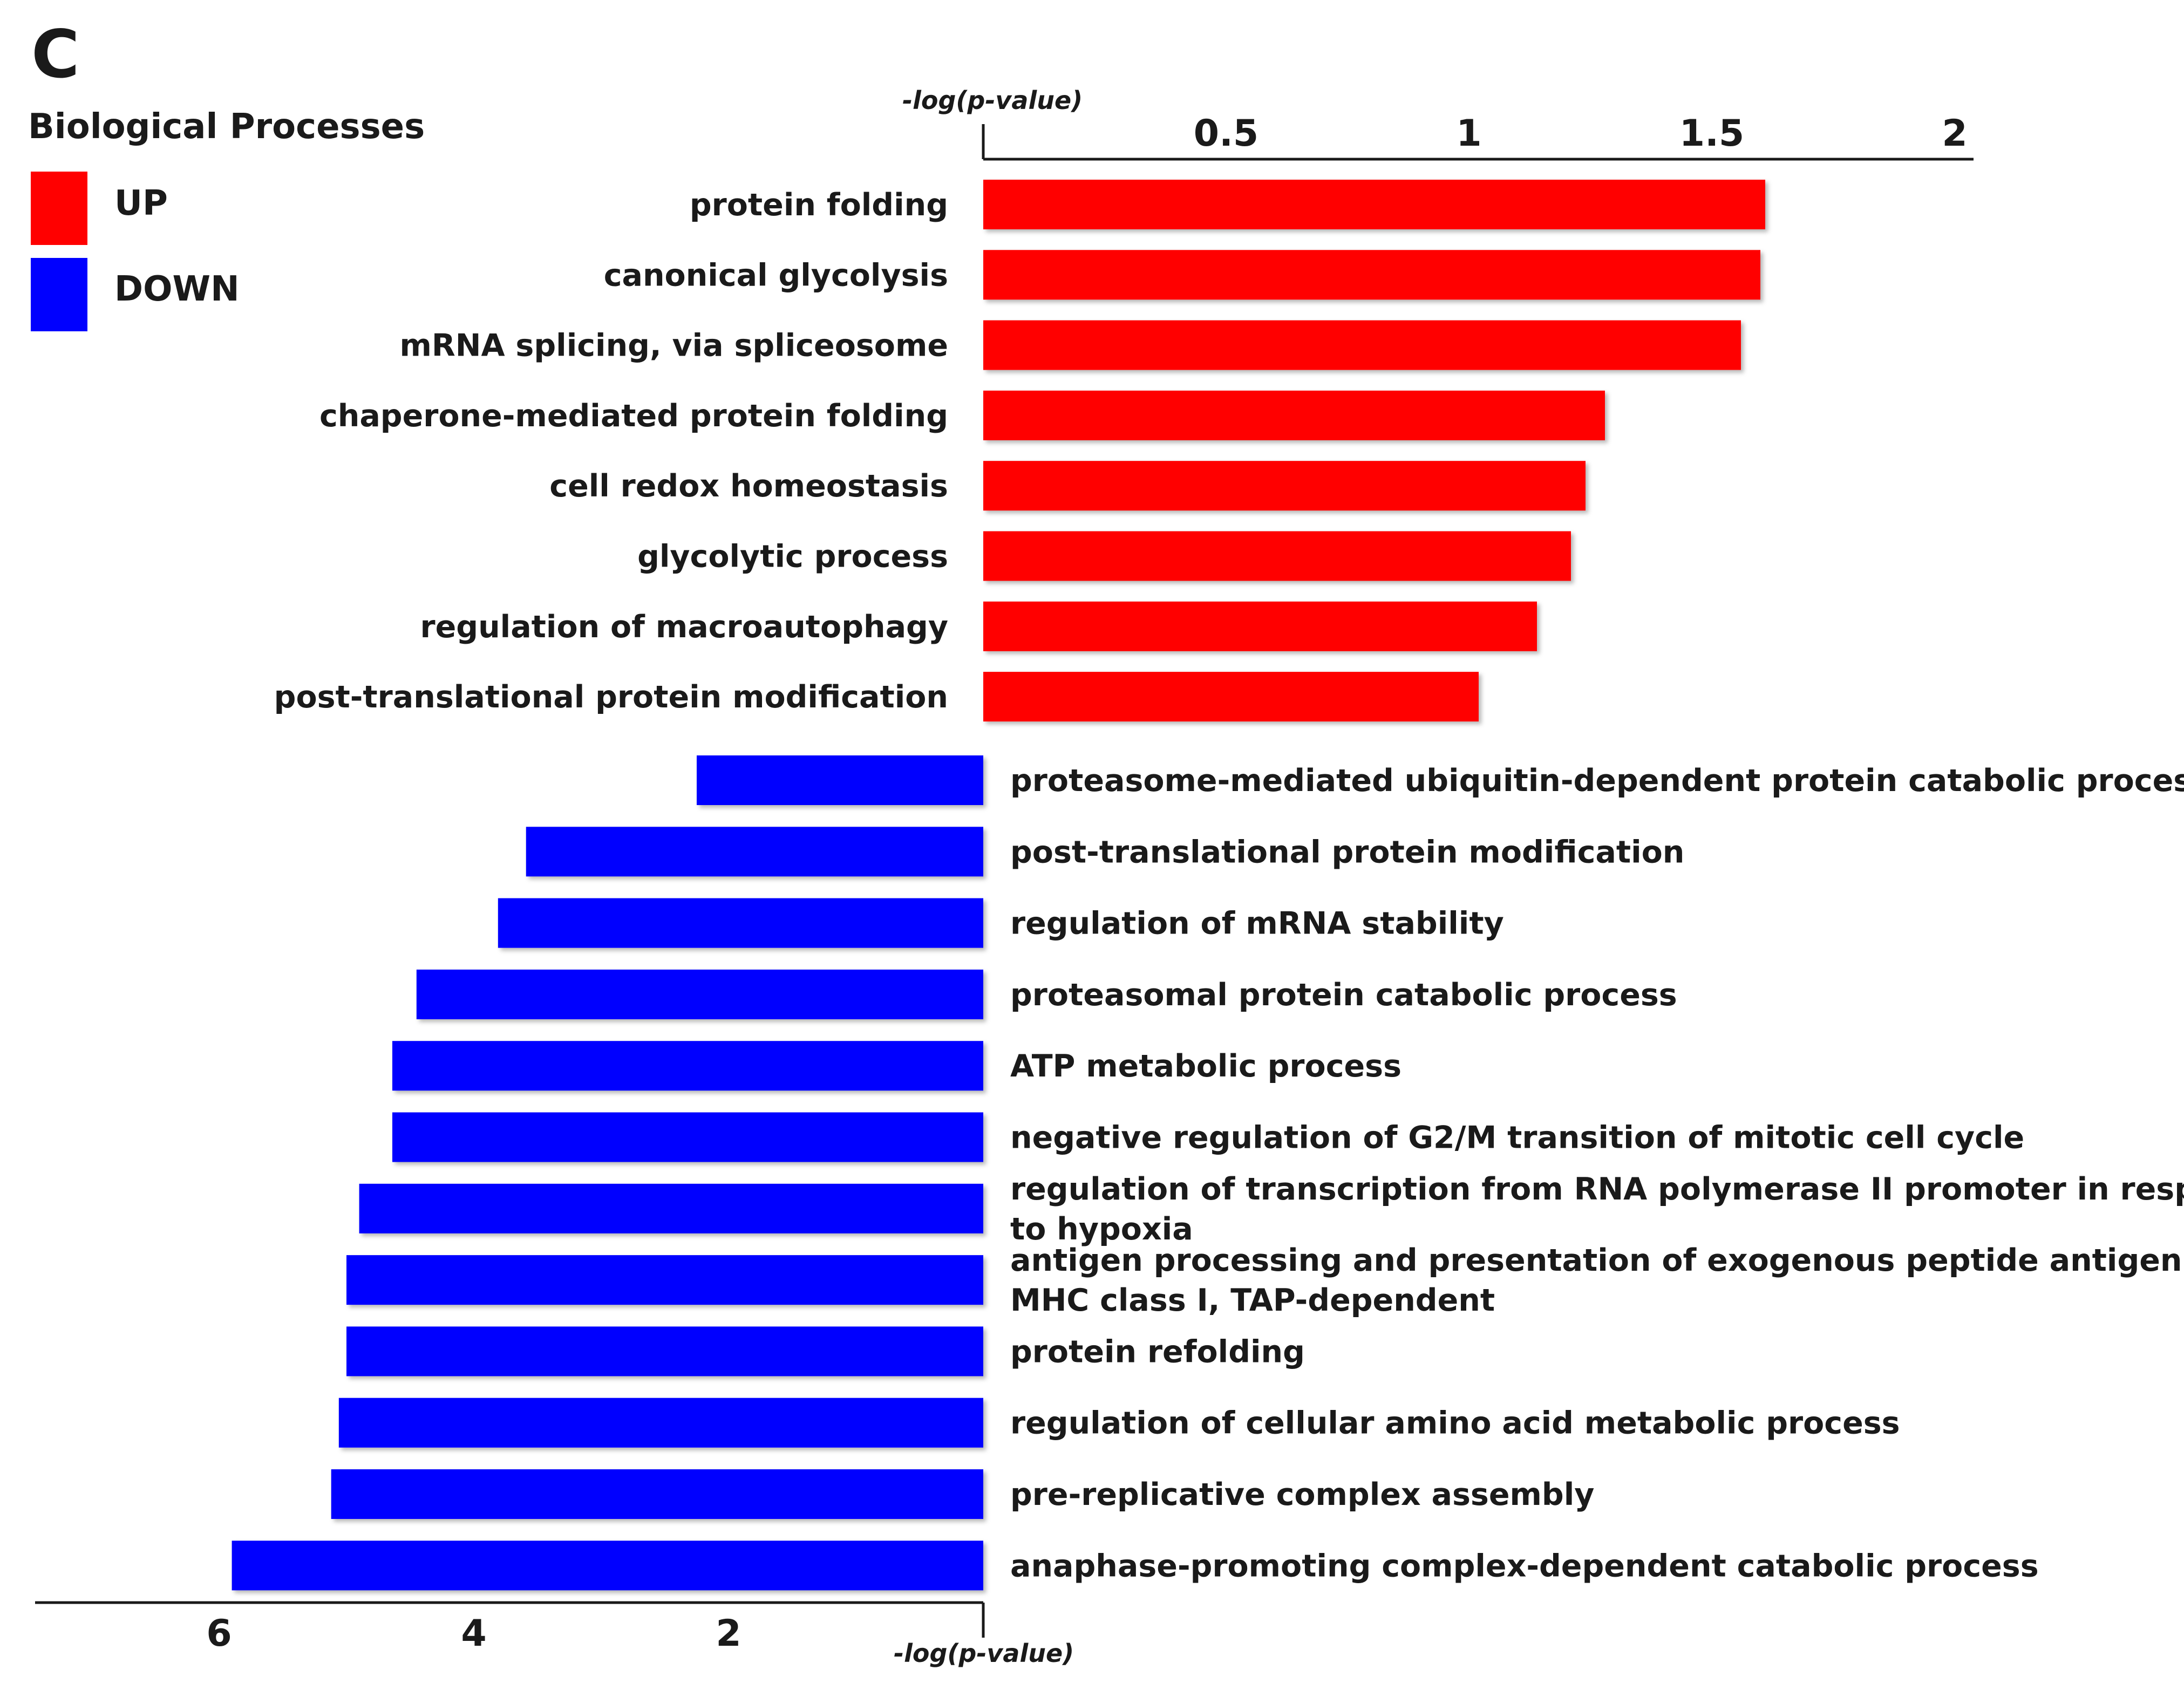 This screenshot has width=2184, height=1690. I want to click on up-bar-cell-redox-homeostasis, so click(1284, 486).